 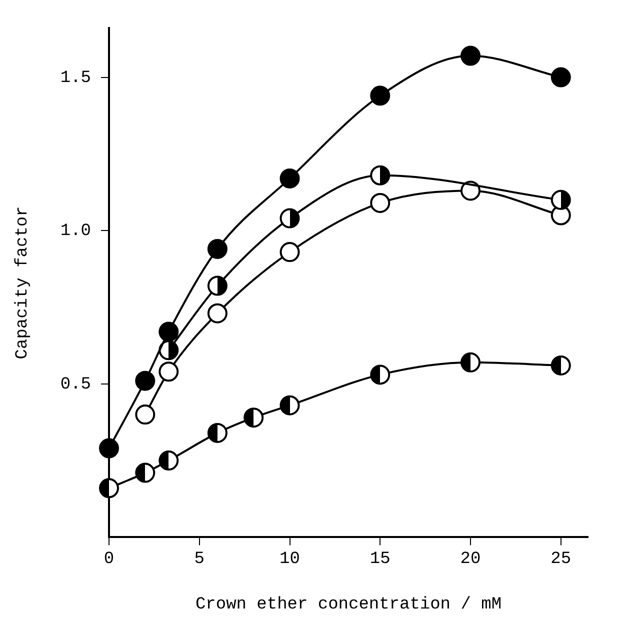 I want to click on y-tick-label: 1.0, so click(x=76, y=232).